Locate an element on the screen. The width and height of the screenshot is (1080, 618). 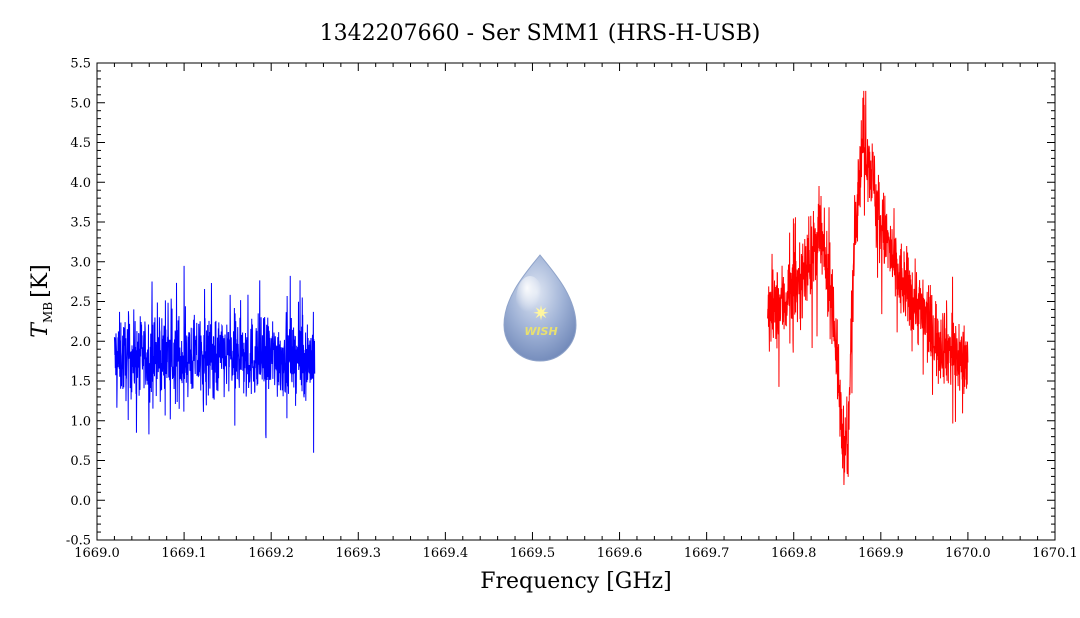
x-tick-label: 1669.1 is located at coordinates (184, 553).